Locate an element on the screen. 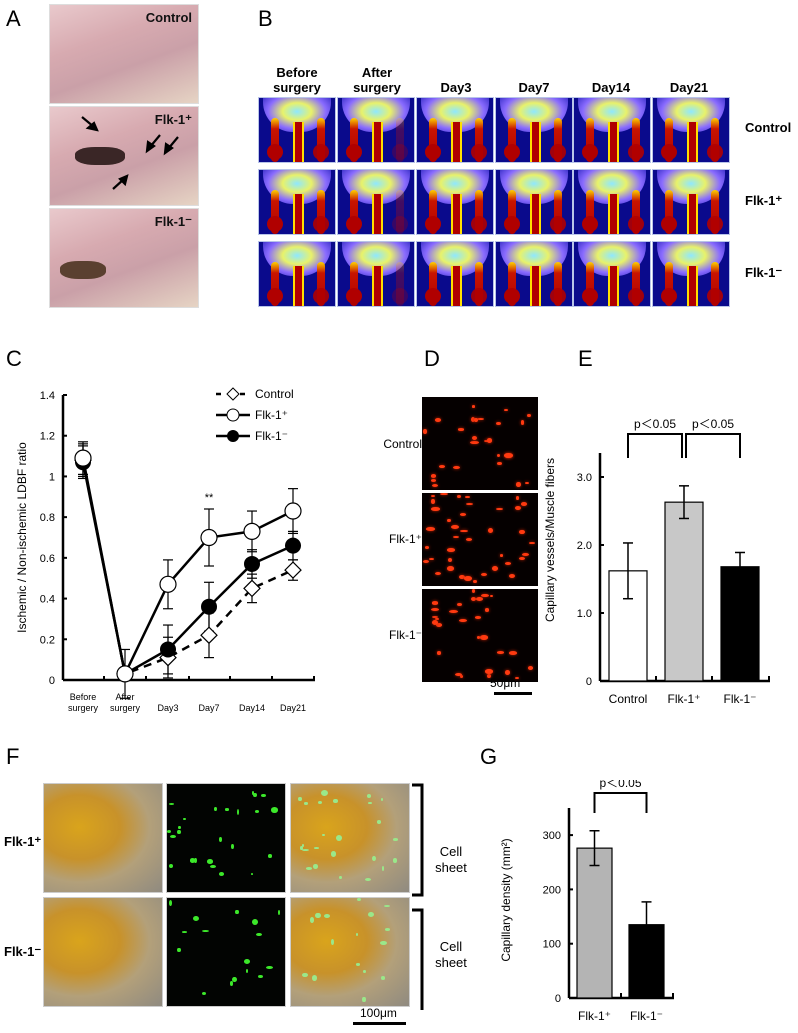  column-header-day7: Day7 is located at coordinates (534, 87).